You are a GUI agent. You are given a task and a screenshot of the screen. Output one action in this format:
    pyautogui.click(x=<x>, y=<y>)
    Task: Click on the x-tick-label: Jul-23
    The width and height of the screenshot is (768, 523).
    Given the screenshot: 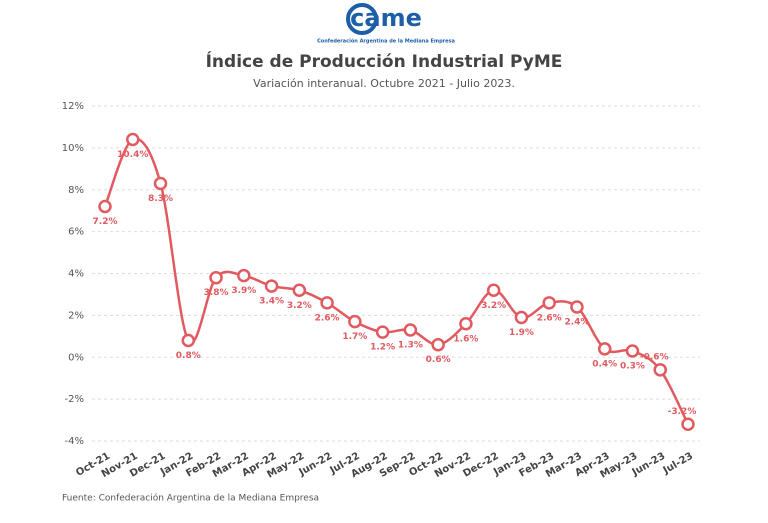 What is the action you would take?
    pyautogui.click(x=678, y=464)
    